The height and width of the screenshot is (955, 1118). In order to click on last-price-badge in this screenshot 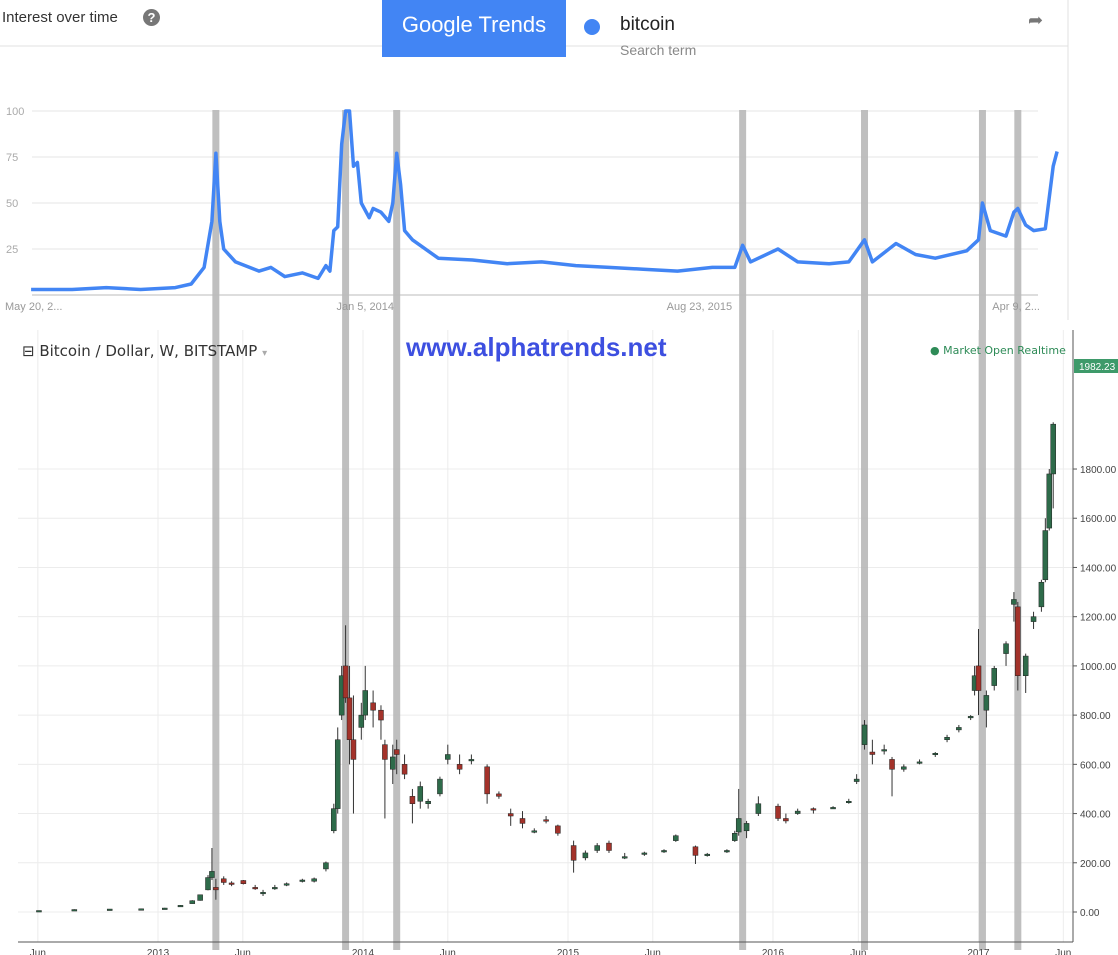, I will do `click(1096, 366)`.